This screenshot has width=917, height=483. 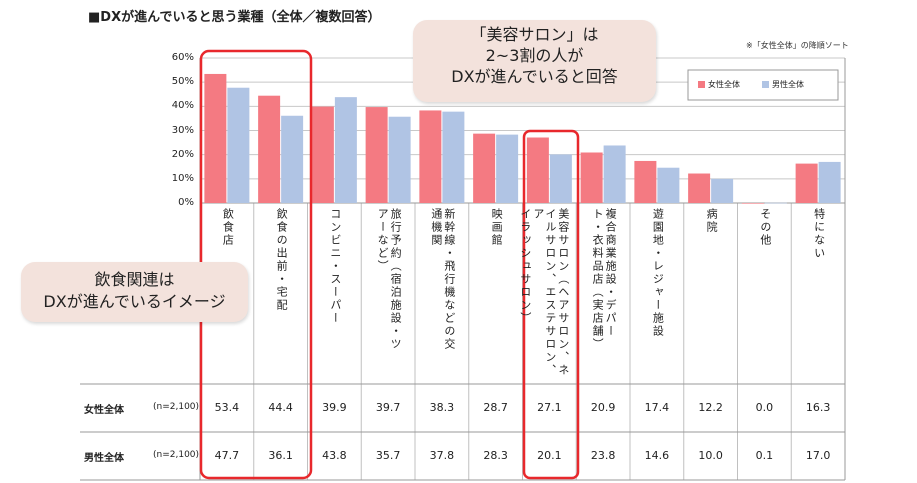 I want to click on category-label-line: 飲食店, so click(x=228, y=227).